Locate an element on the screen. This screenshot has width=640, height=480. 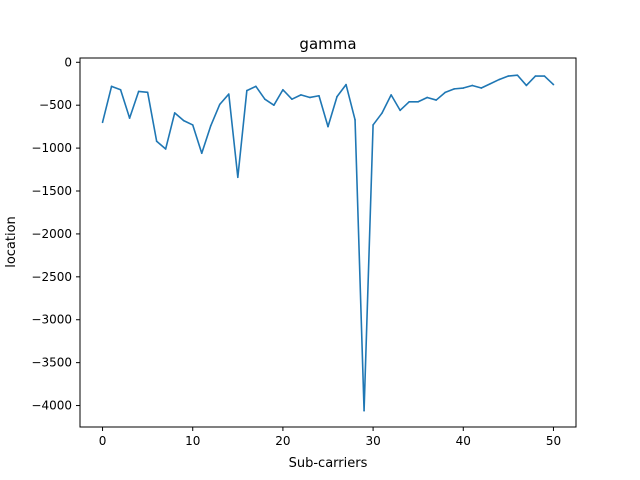
y-tick-label: 0 is located at coordinates (68, 62).